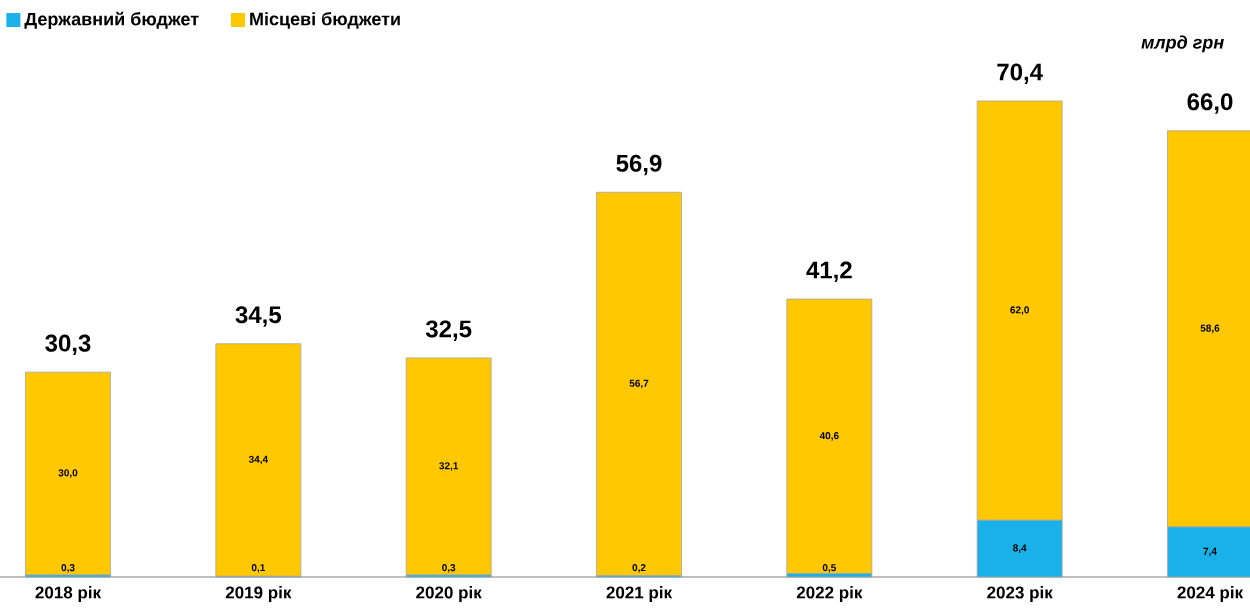 This screenshot has width=1250, height=611. What do you see at coordinates (258, 568) in the screenshot?
I see `data-label: 0,1` at bounding box center [258, 568].